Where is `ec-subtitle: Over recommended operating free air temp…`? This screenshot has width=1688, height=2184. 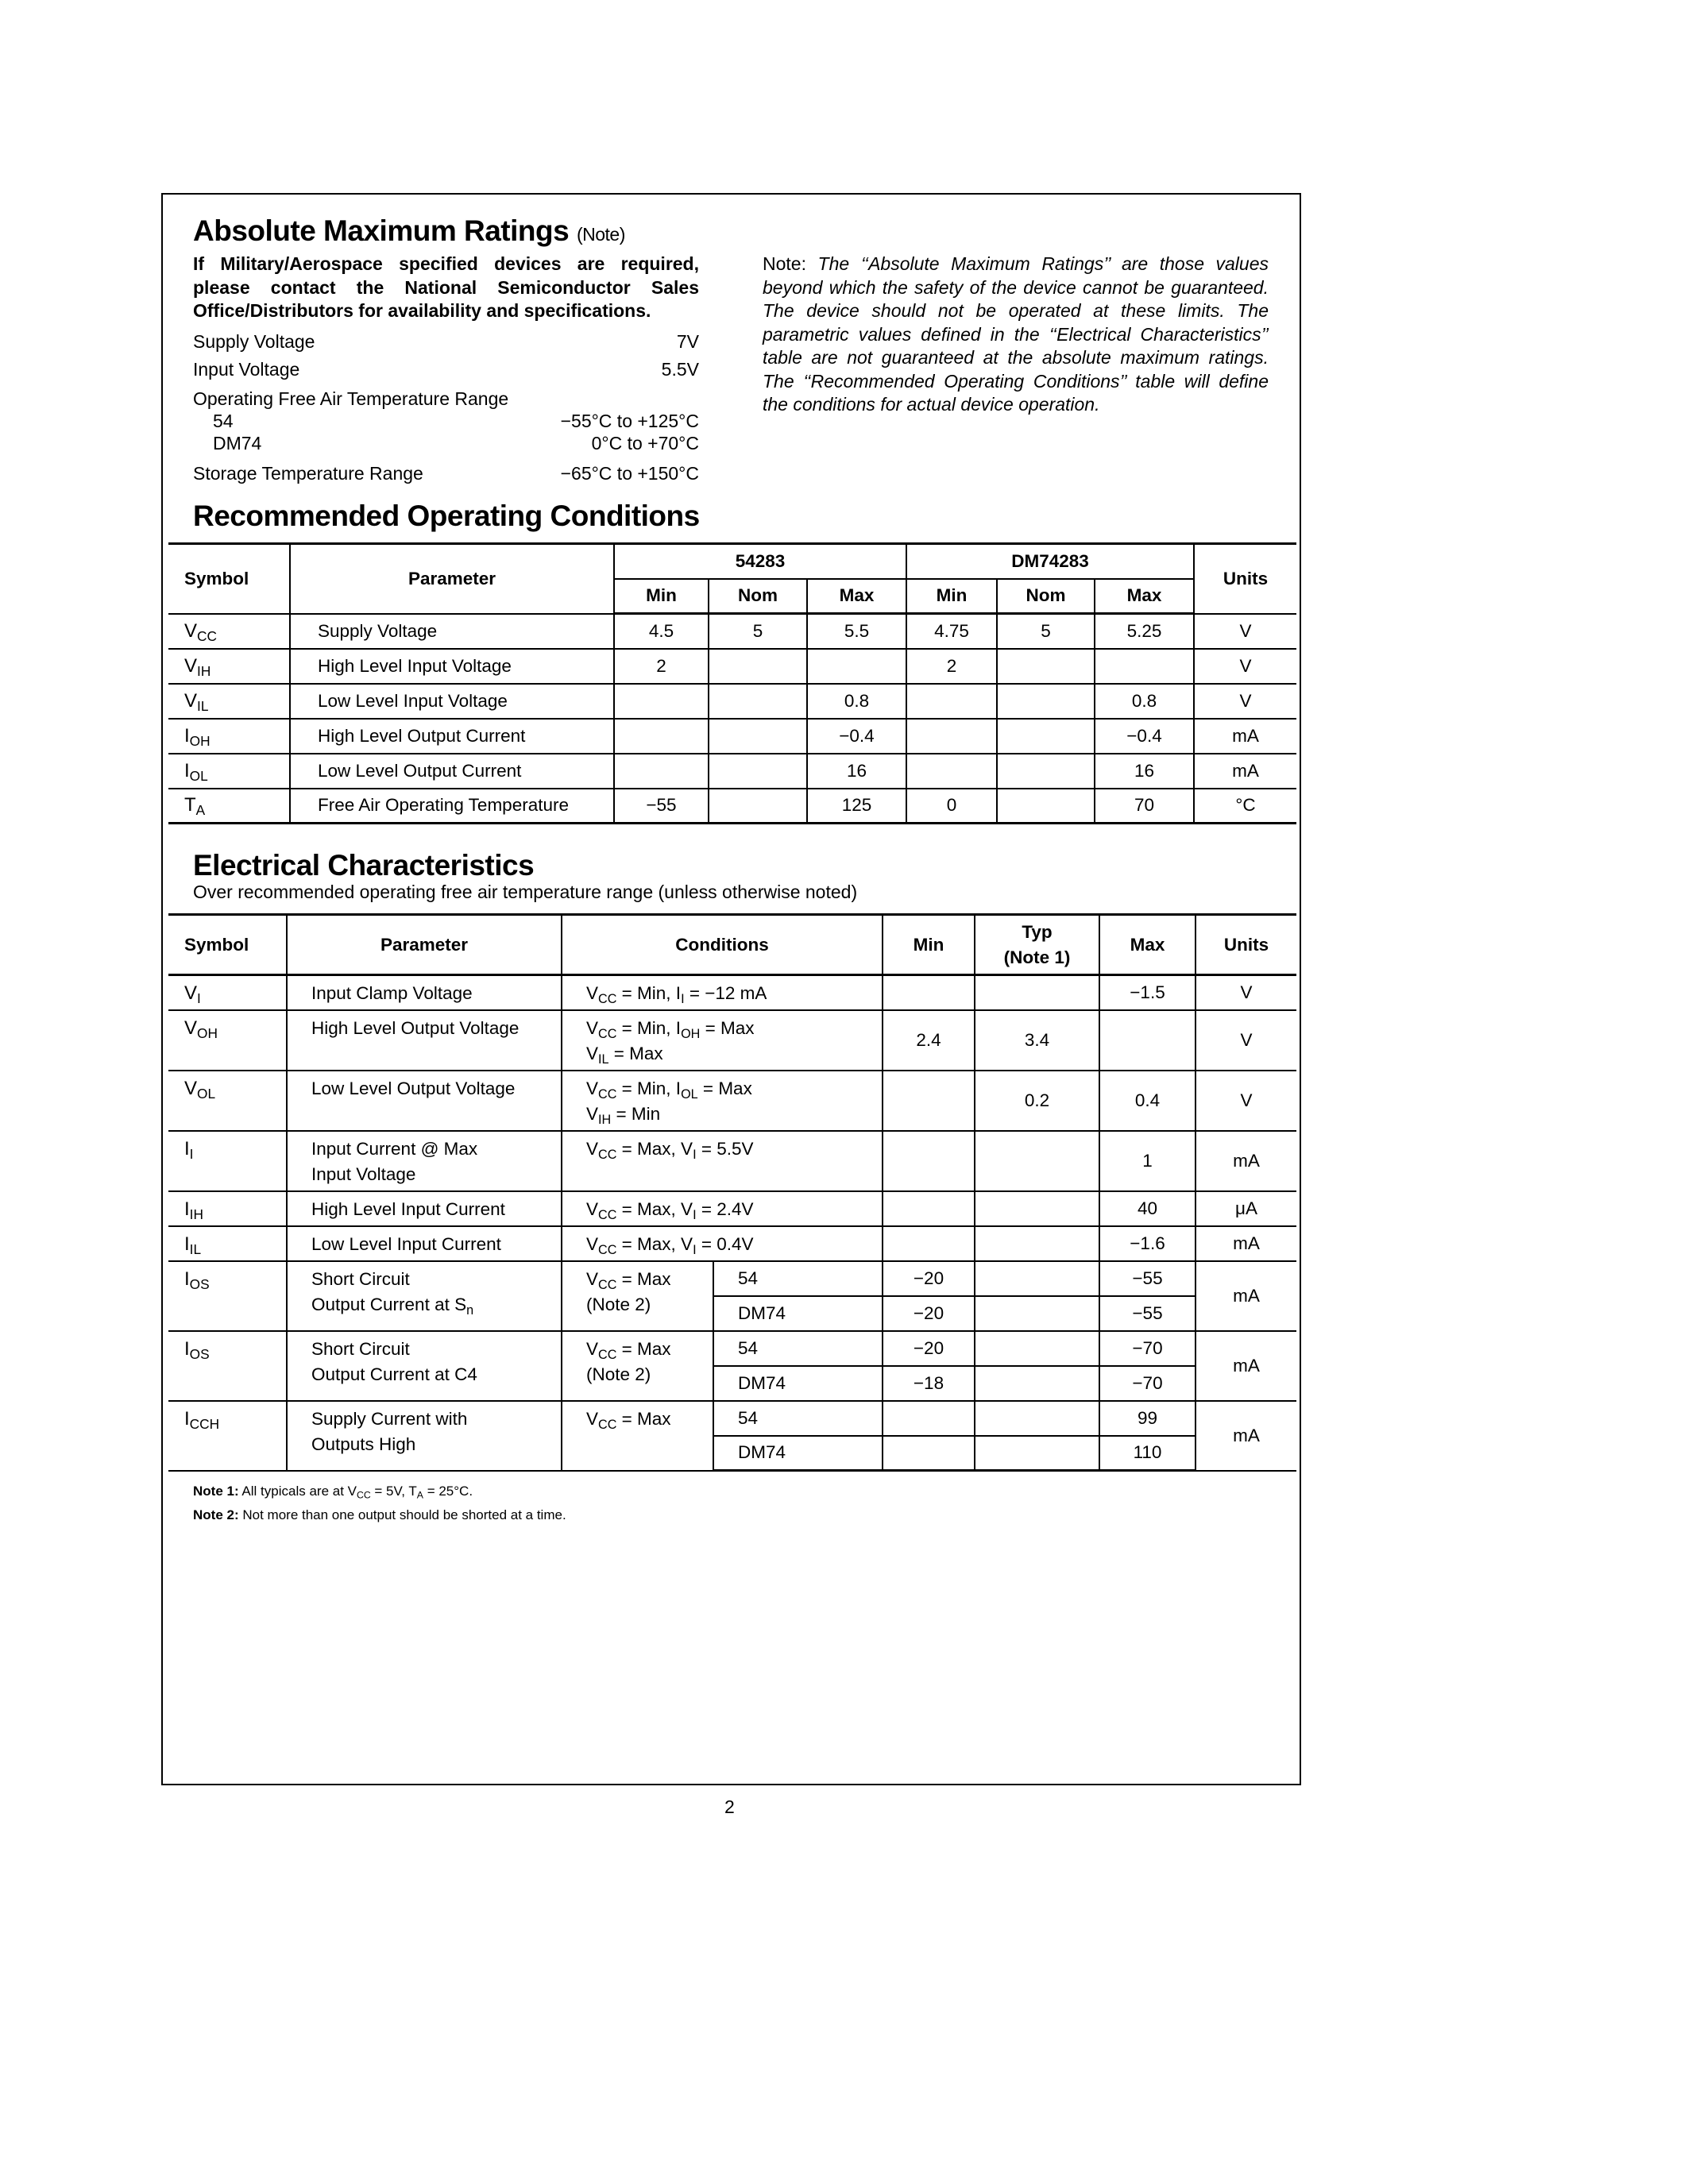
ec-subtitle: Over recommended operating free air temp… is located at coordinates (525, 892).